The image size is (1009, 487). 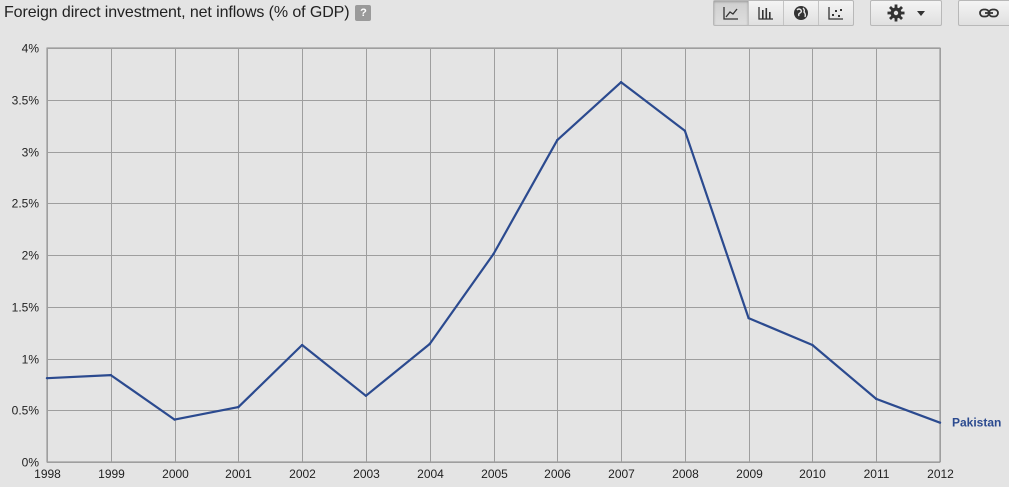 I want to click on x-tick-label: 2003, so click(x=366, y=474).